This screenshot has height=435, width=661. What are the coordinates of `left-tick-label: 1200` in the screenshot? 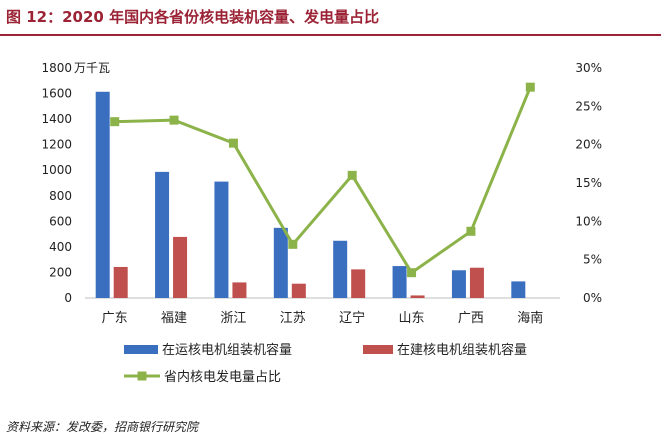 It's located at (56, 145).